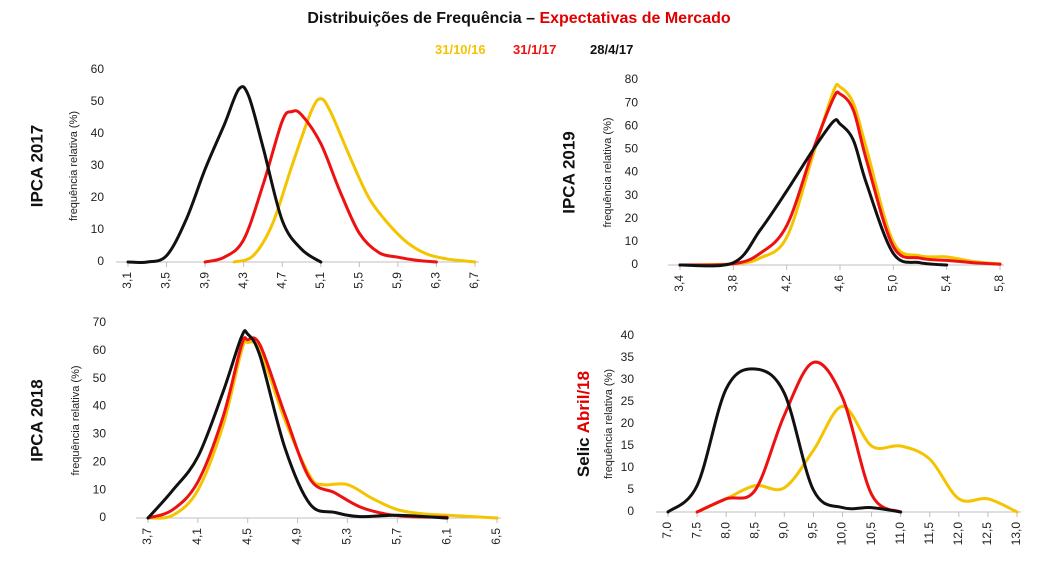 The image size is (1038, 561). I want to click on panel-title: IPCA 2019, so click(568, 172).